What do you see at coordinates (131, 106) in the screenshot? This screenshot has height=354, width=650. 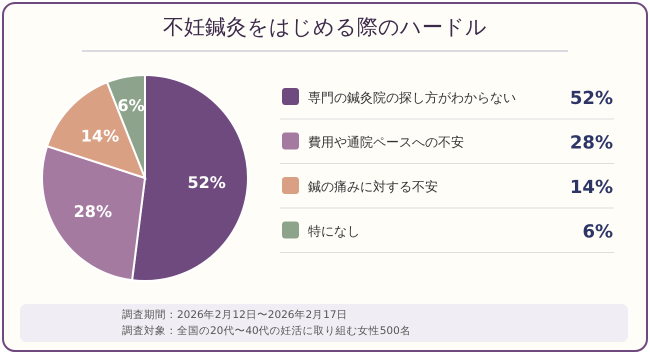 I see `data-label: 6%` at bounding box center [131, 106].